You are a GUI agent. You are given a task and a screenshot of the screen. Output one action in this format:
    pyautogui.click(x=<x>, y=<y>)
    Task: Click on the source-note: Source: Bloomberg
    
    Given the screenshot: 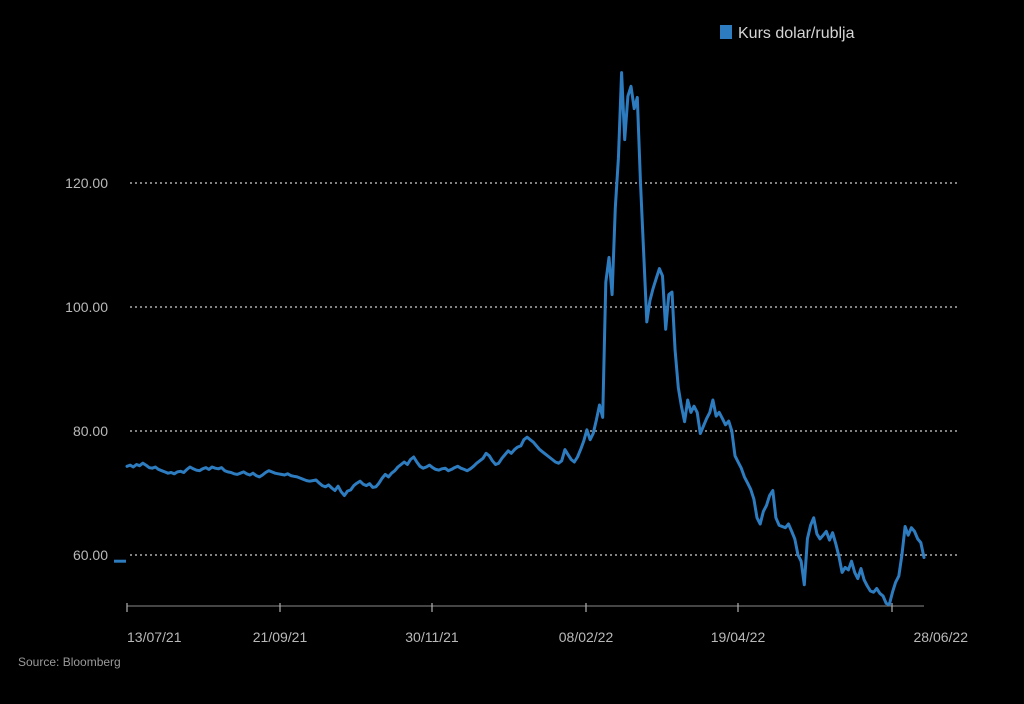 What is the action you would take?
    pyautogui.click(x=69, y=662)
    